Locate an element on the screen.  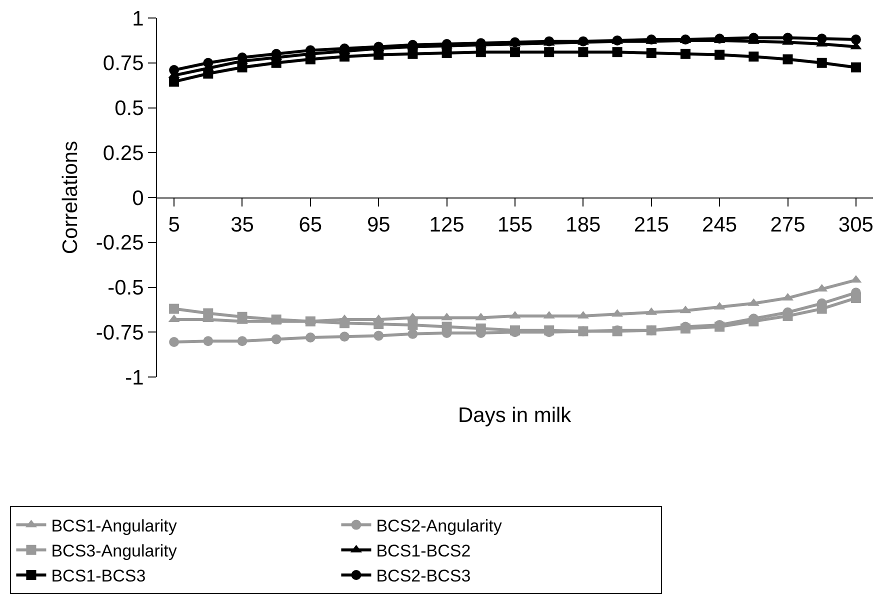
x-tick-label: 95 is located at coordinates (378, 225).